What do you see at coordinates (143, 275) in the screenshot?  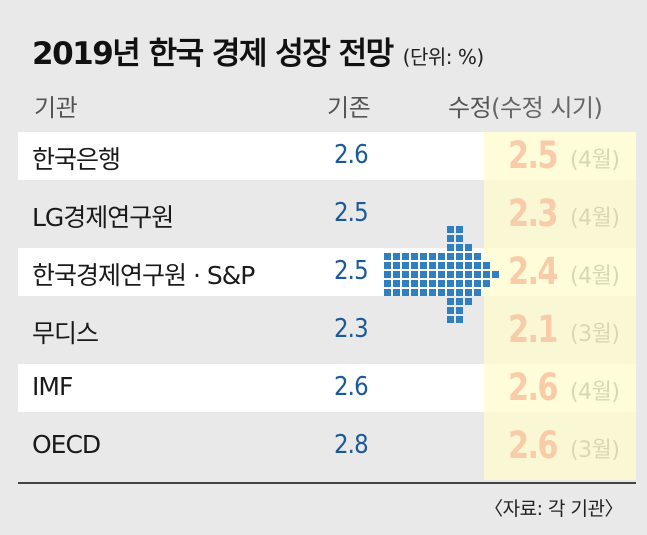 I see `org-cell: 한국경제연구원 · S&P` at bounding box center [143, 275].